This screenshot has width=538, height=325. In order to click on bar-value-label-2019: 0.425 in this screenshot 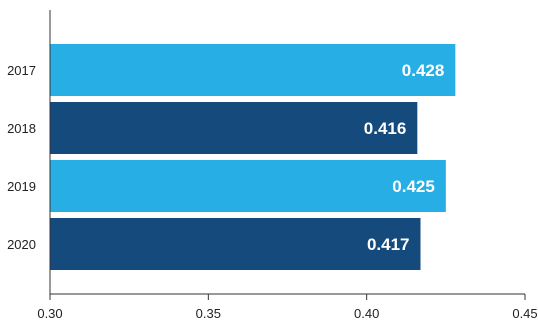, I will do `click(413, 186)`.